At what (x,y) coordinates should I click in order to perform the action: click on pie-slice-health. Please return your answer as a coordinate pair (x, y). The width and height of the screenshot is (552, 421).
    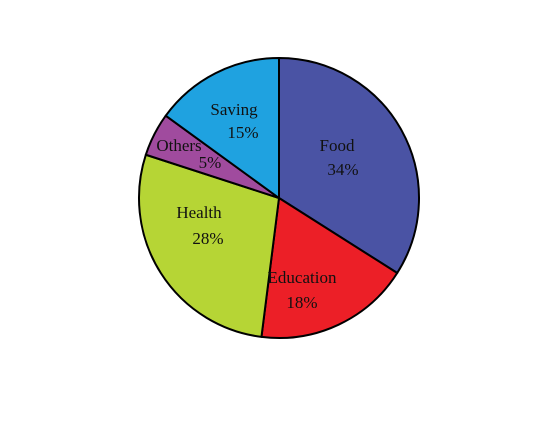
    Looking at the image, I should click on (209, 245).